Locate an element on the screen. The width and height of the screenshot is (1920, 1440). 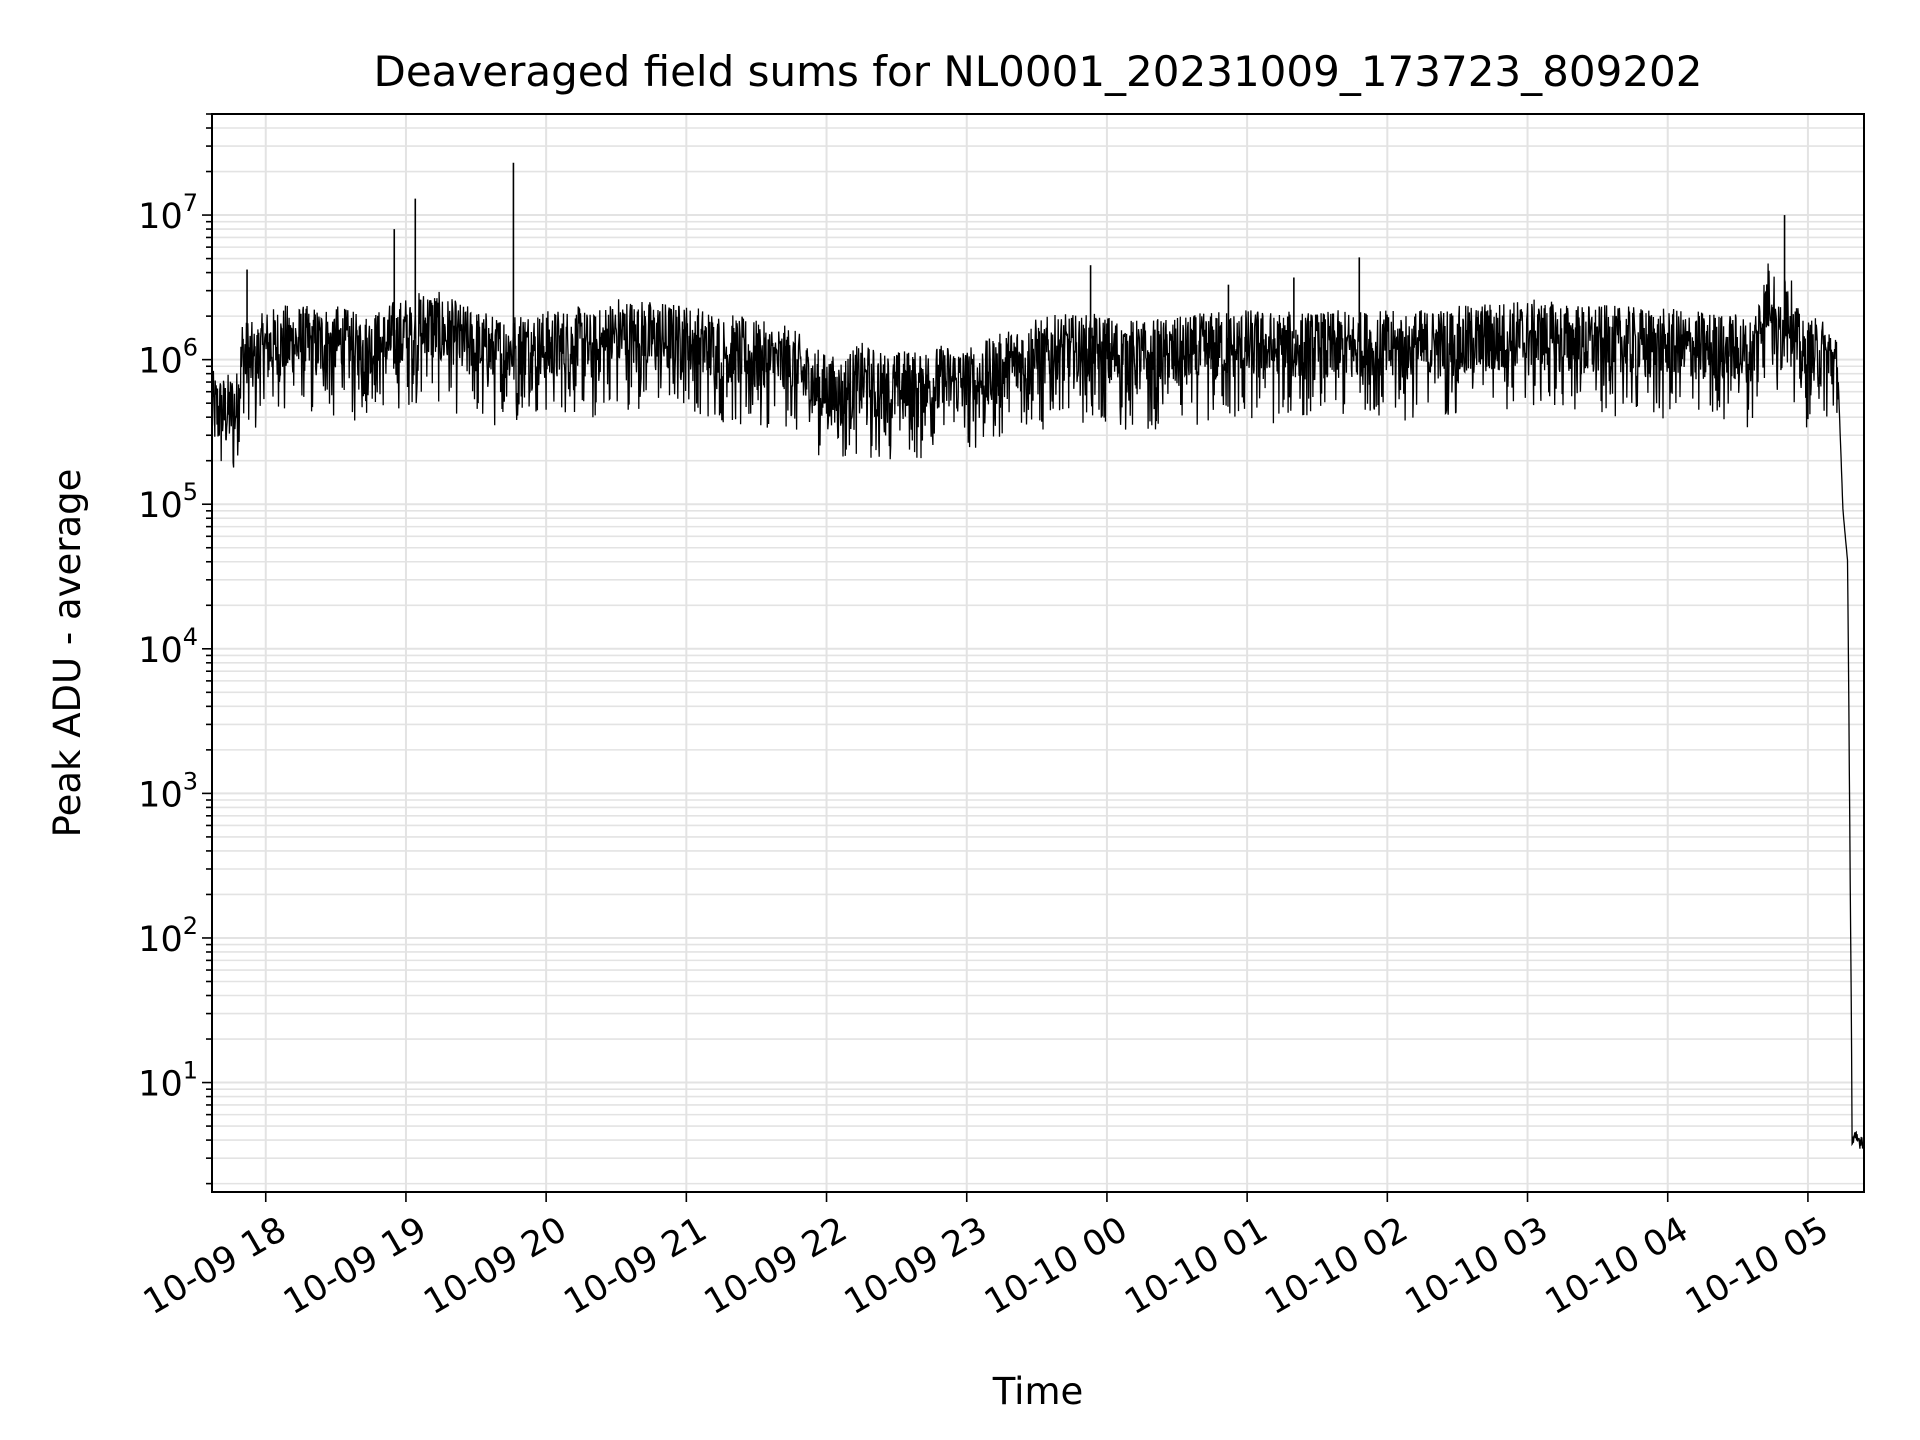
x-tick-label: 10-10 04 is located at coordinates (1617, 1266).